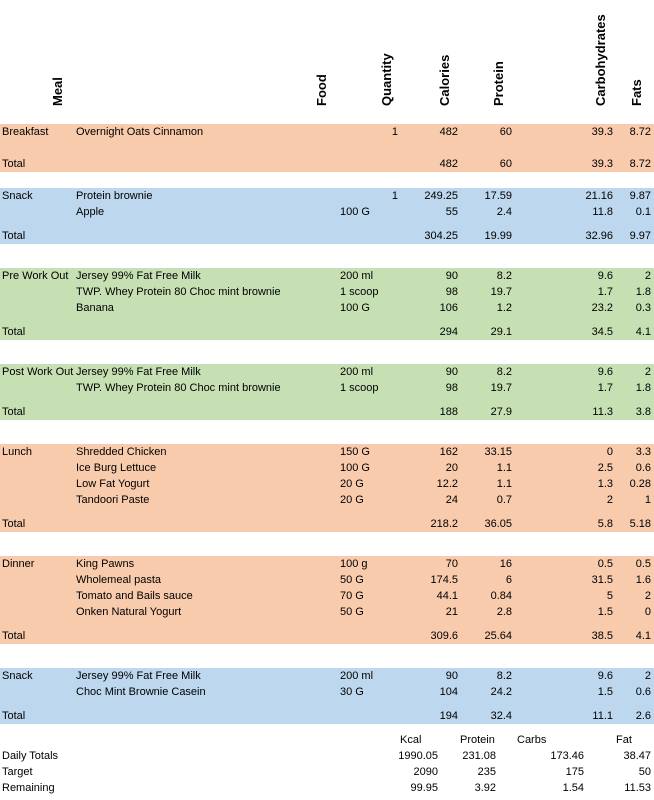 The width and height of the screenshot is (654, 800). I want to click on total-row: Total 218.2 36.05 5.8 5.18, so click(327, 524).